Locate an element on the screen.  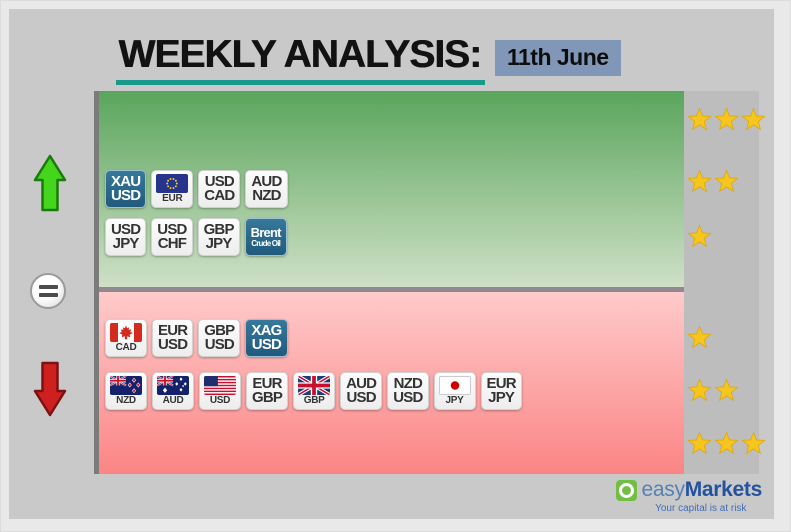
instrument-badge-xag-usd: XAG USD is located at coordinates (266, 338).